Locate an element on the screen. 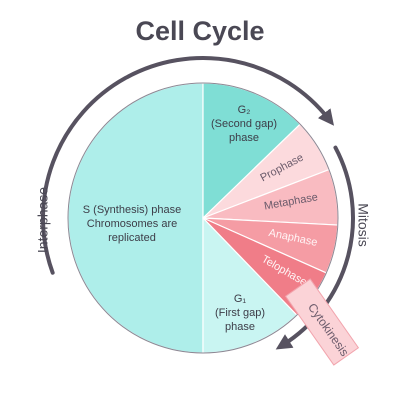 The image size is (400, 400). g1-phase-label: phase is located at coordinates (240, 327).